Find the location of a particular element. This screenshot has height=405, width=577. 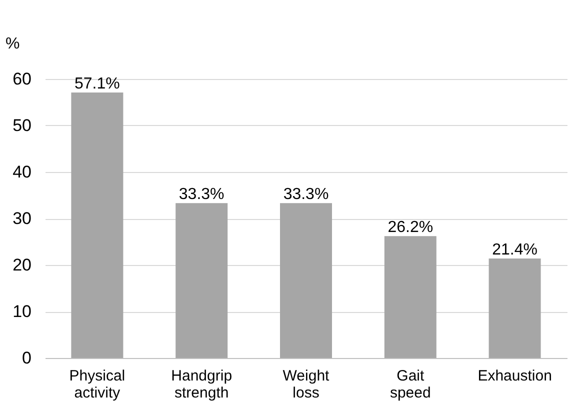

y-tick-label: 40 is located at coordinates (22, 172).